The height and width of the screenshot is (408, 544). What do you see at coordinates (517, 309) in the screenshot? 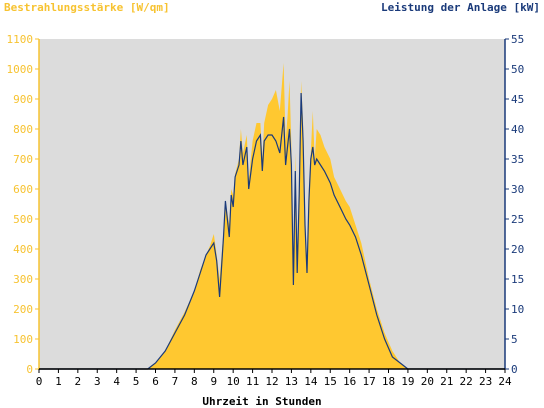
I see `right-tick-label: 10` at bounding box center [517, 309].